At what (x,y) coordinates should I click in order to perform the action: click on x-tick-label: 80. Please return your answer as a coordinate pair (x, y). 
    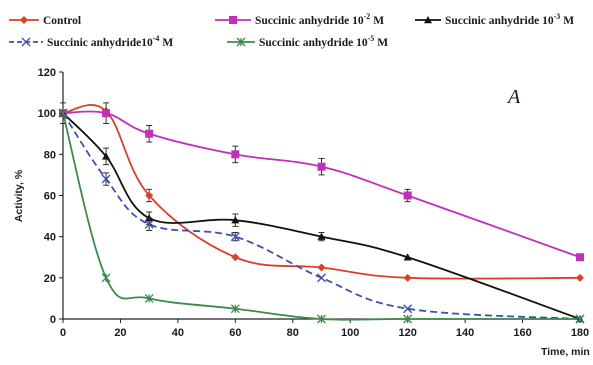
    Looking at the image, I should click on (293, 333).